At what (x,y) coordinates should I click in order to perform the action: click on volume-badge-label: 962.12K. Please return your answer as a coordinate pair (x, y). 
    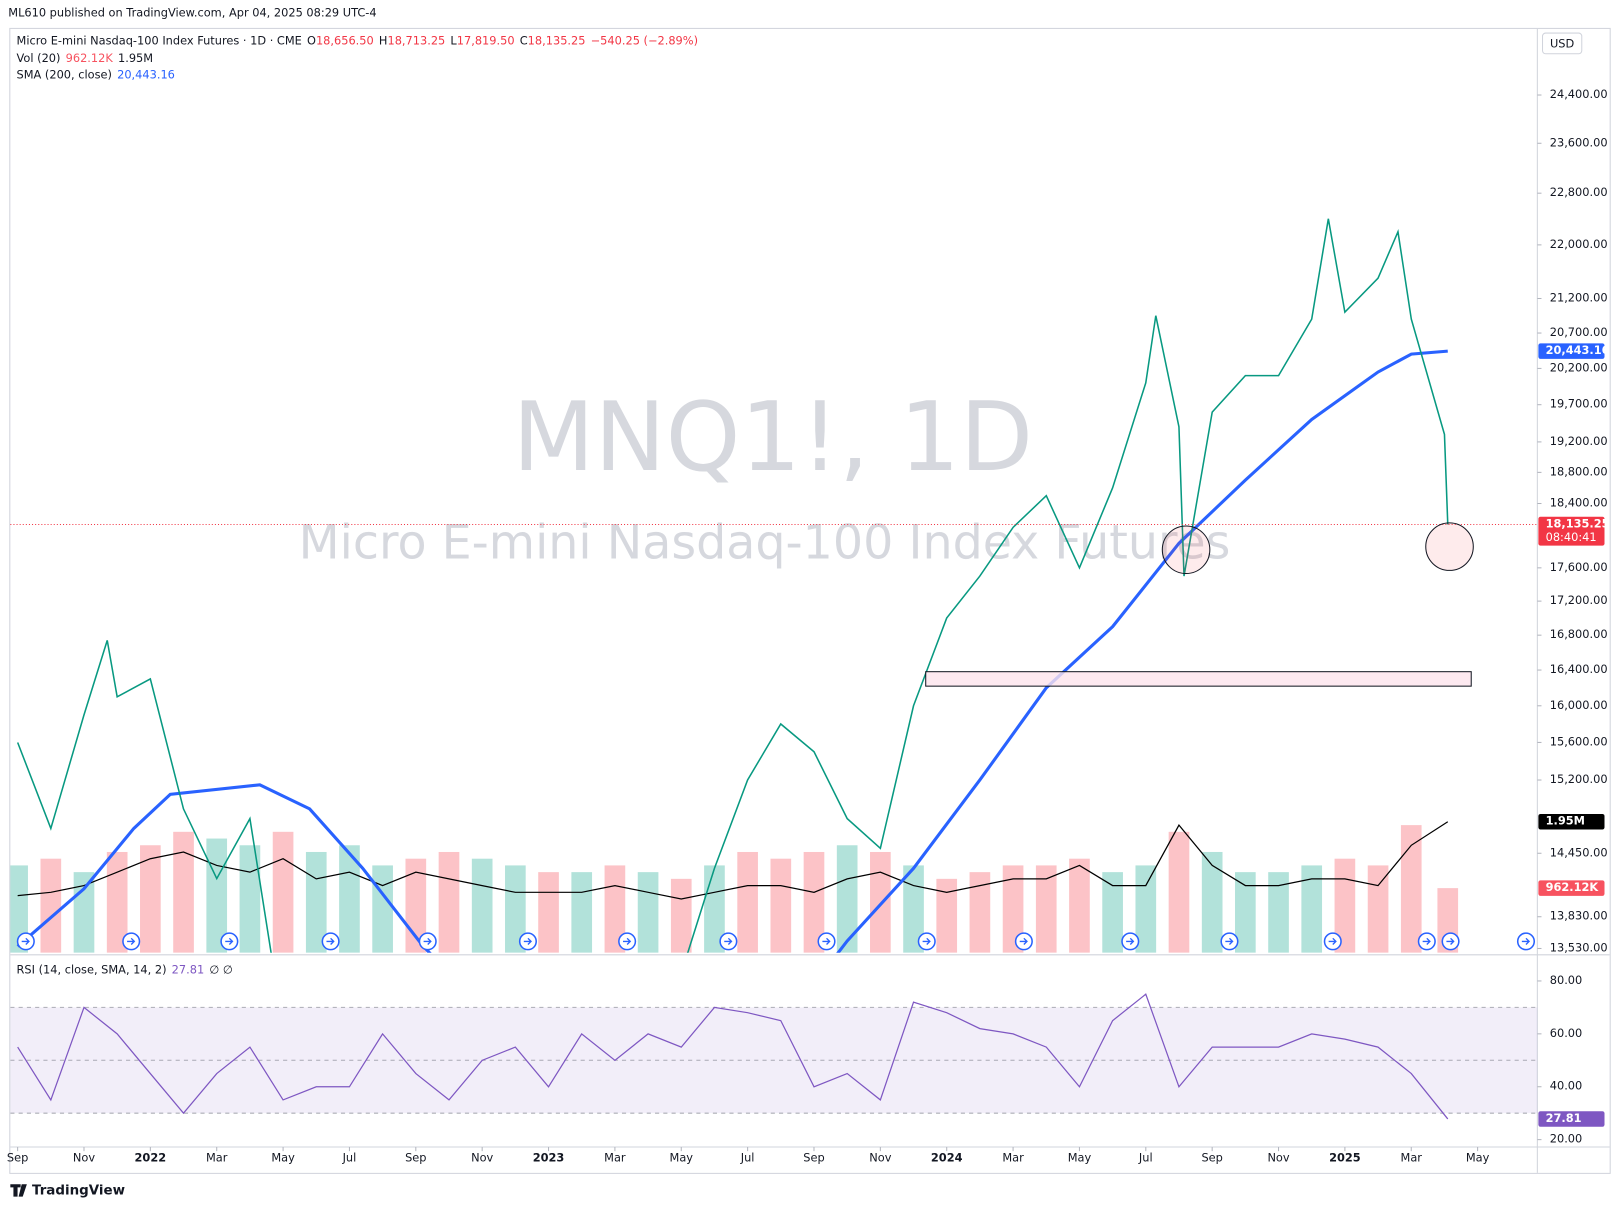
    Looking at the image, I should click on (1573, 887).